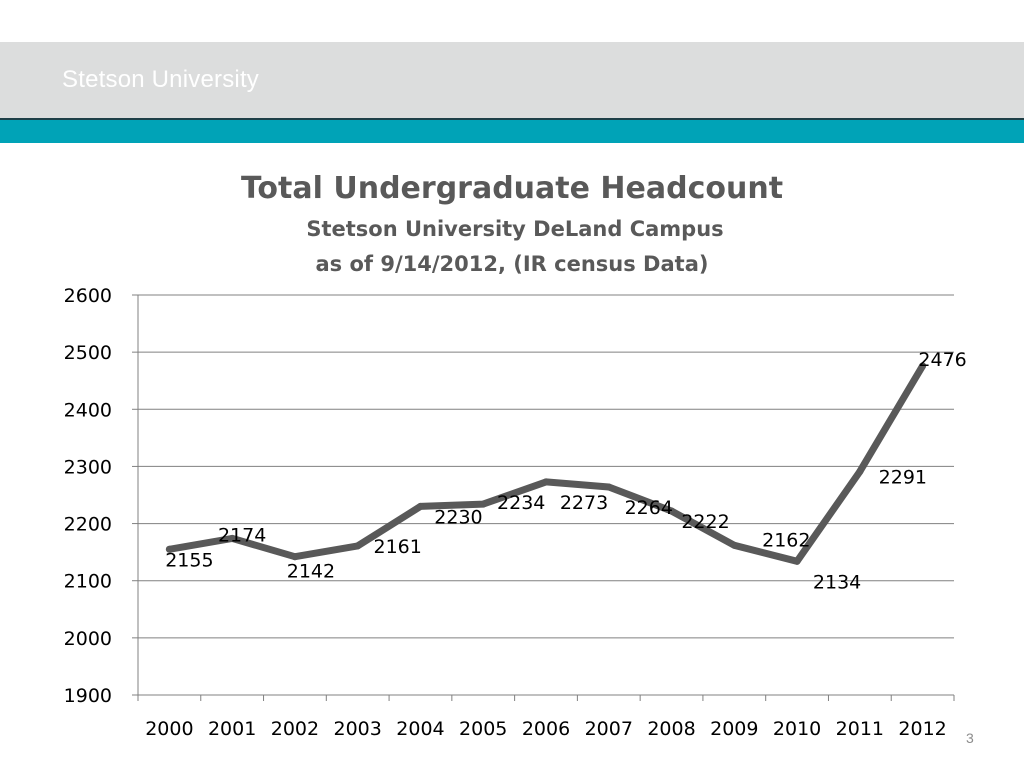  What do you see at coordinates (88, 582) in the screenshot?
I see `y-tick-label: 2100` at bounding box center [88, 582].